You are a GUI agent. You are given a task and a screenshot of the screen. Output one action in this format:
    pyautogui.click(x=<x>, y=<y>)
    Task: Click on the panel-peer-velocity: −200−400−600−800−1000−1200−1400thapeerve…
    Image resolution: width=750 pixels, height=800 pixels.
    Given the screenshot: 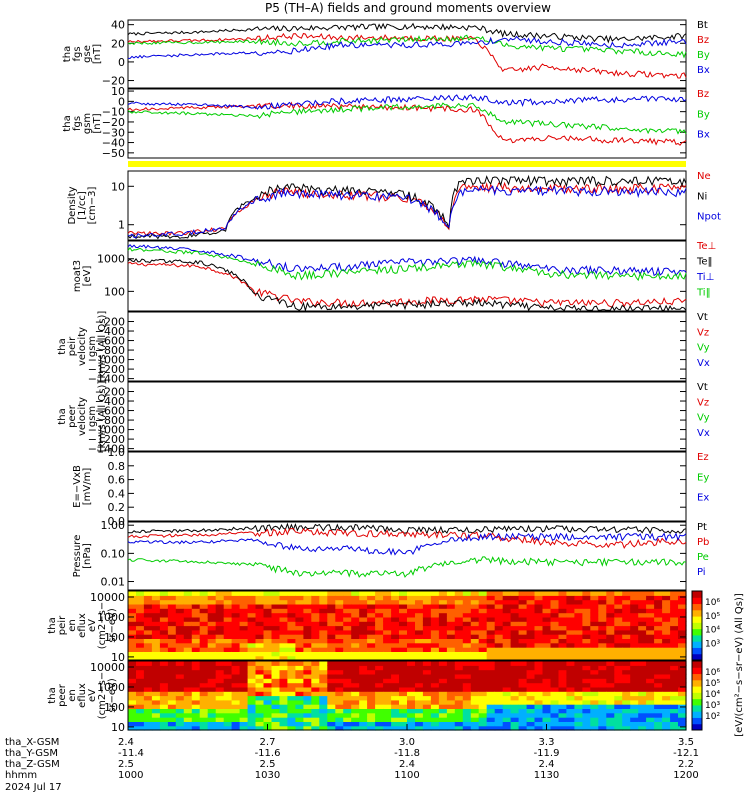 What is the action you would take?
    pyautogui.click(x=383, y=418)
    